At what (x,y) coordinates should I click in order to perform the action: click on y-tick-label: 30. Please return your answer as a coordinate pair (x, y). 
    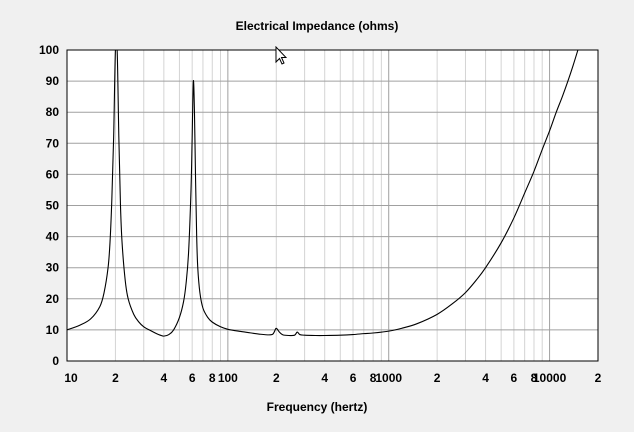
    Looking at the image, I should click on (53, 268).